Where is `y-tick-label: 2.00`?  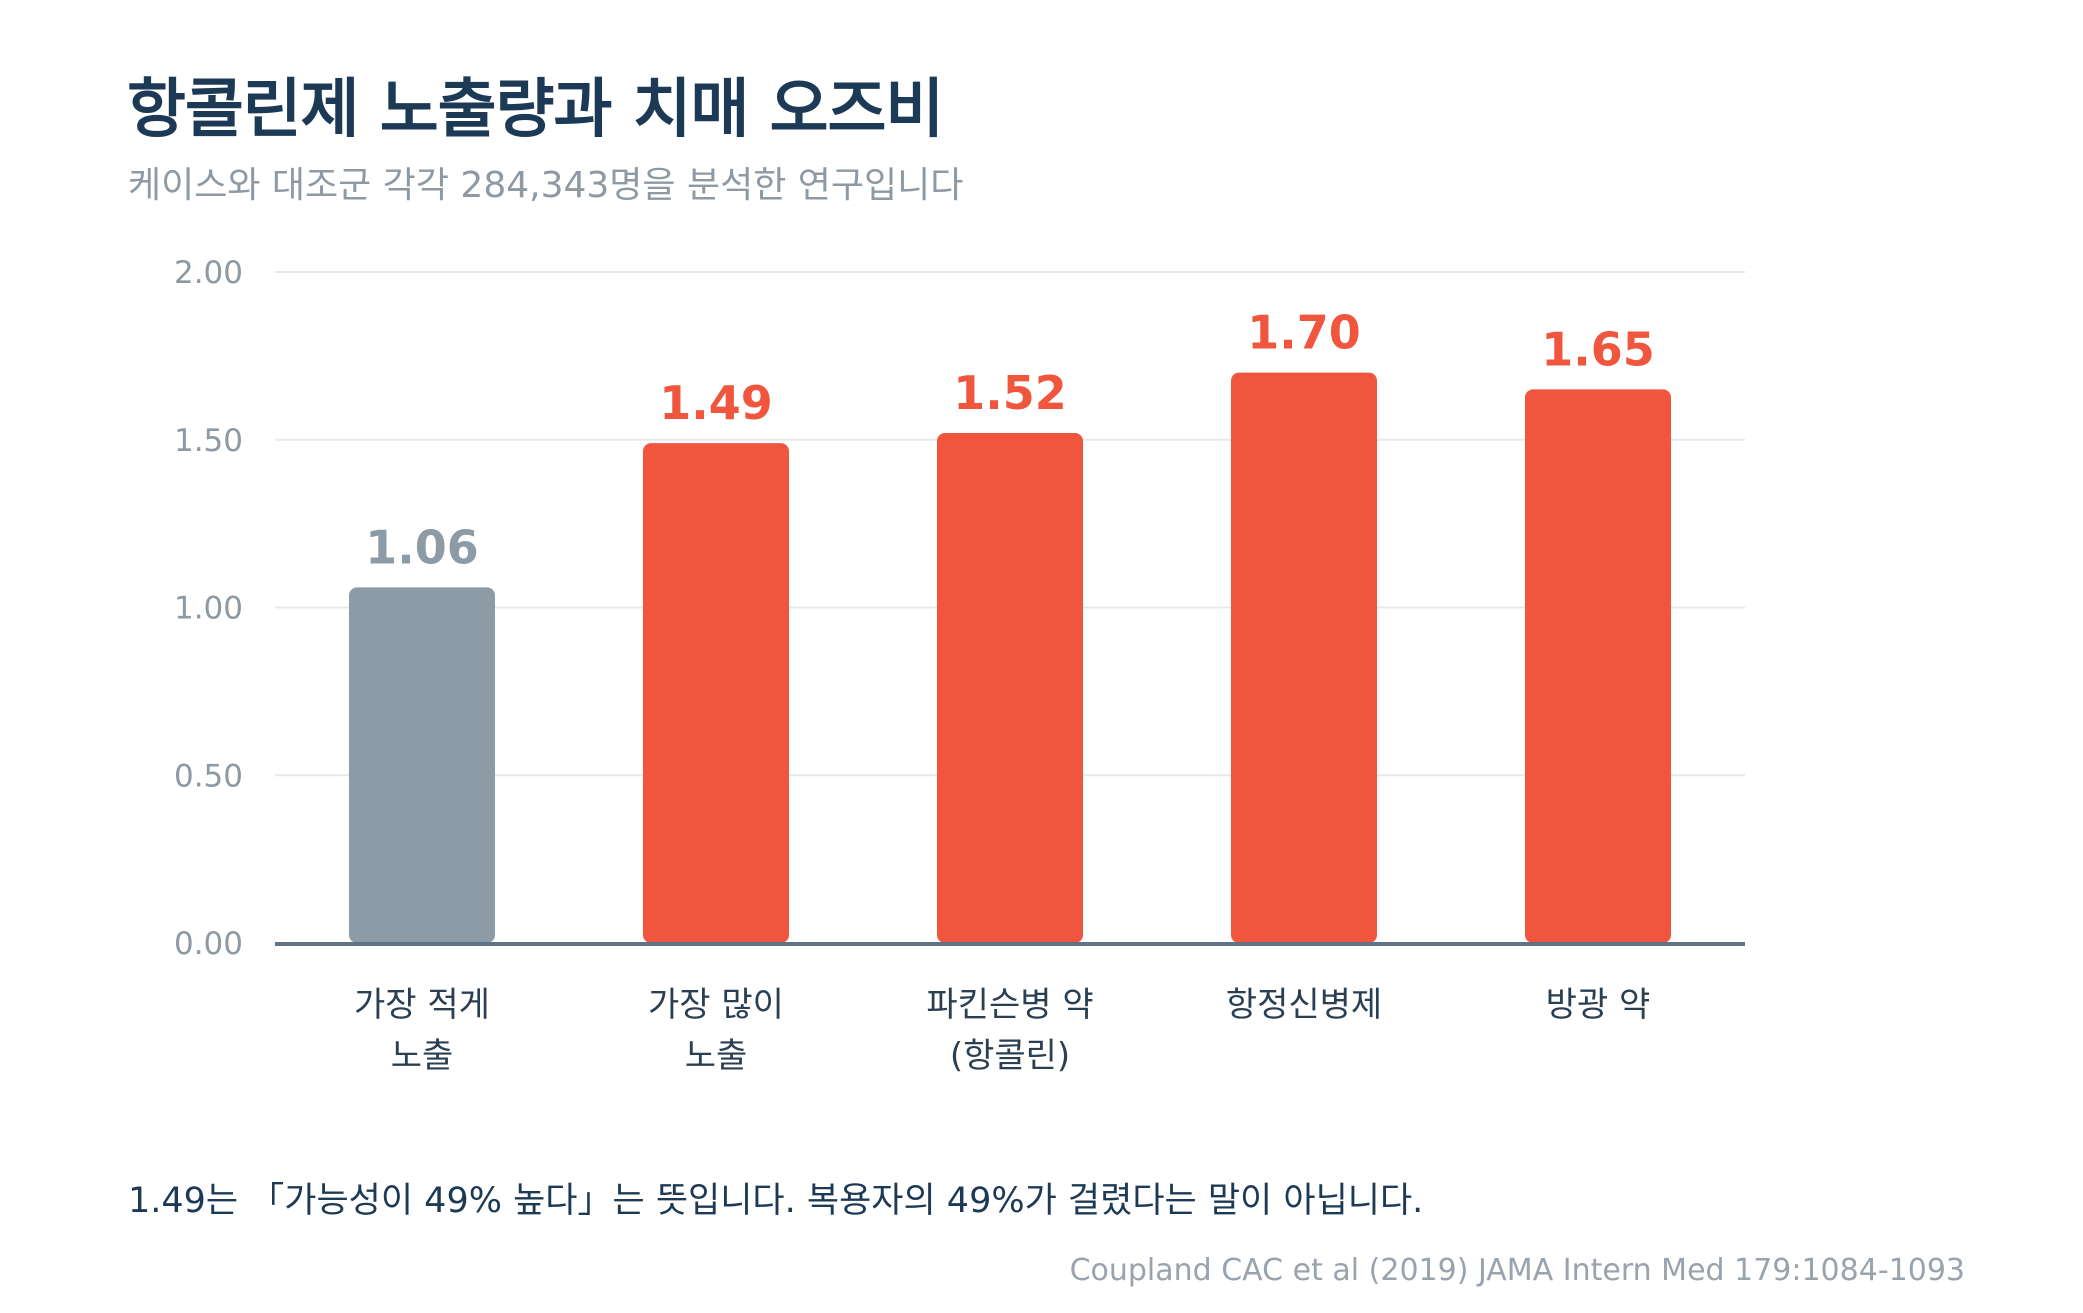 y-tick-label: 2.00 is located at coordinates (208, 273).